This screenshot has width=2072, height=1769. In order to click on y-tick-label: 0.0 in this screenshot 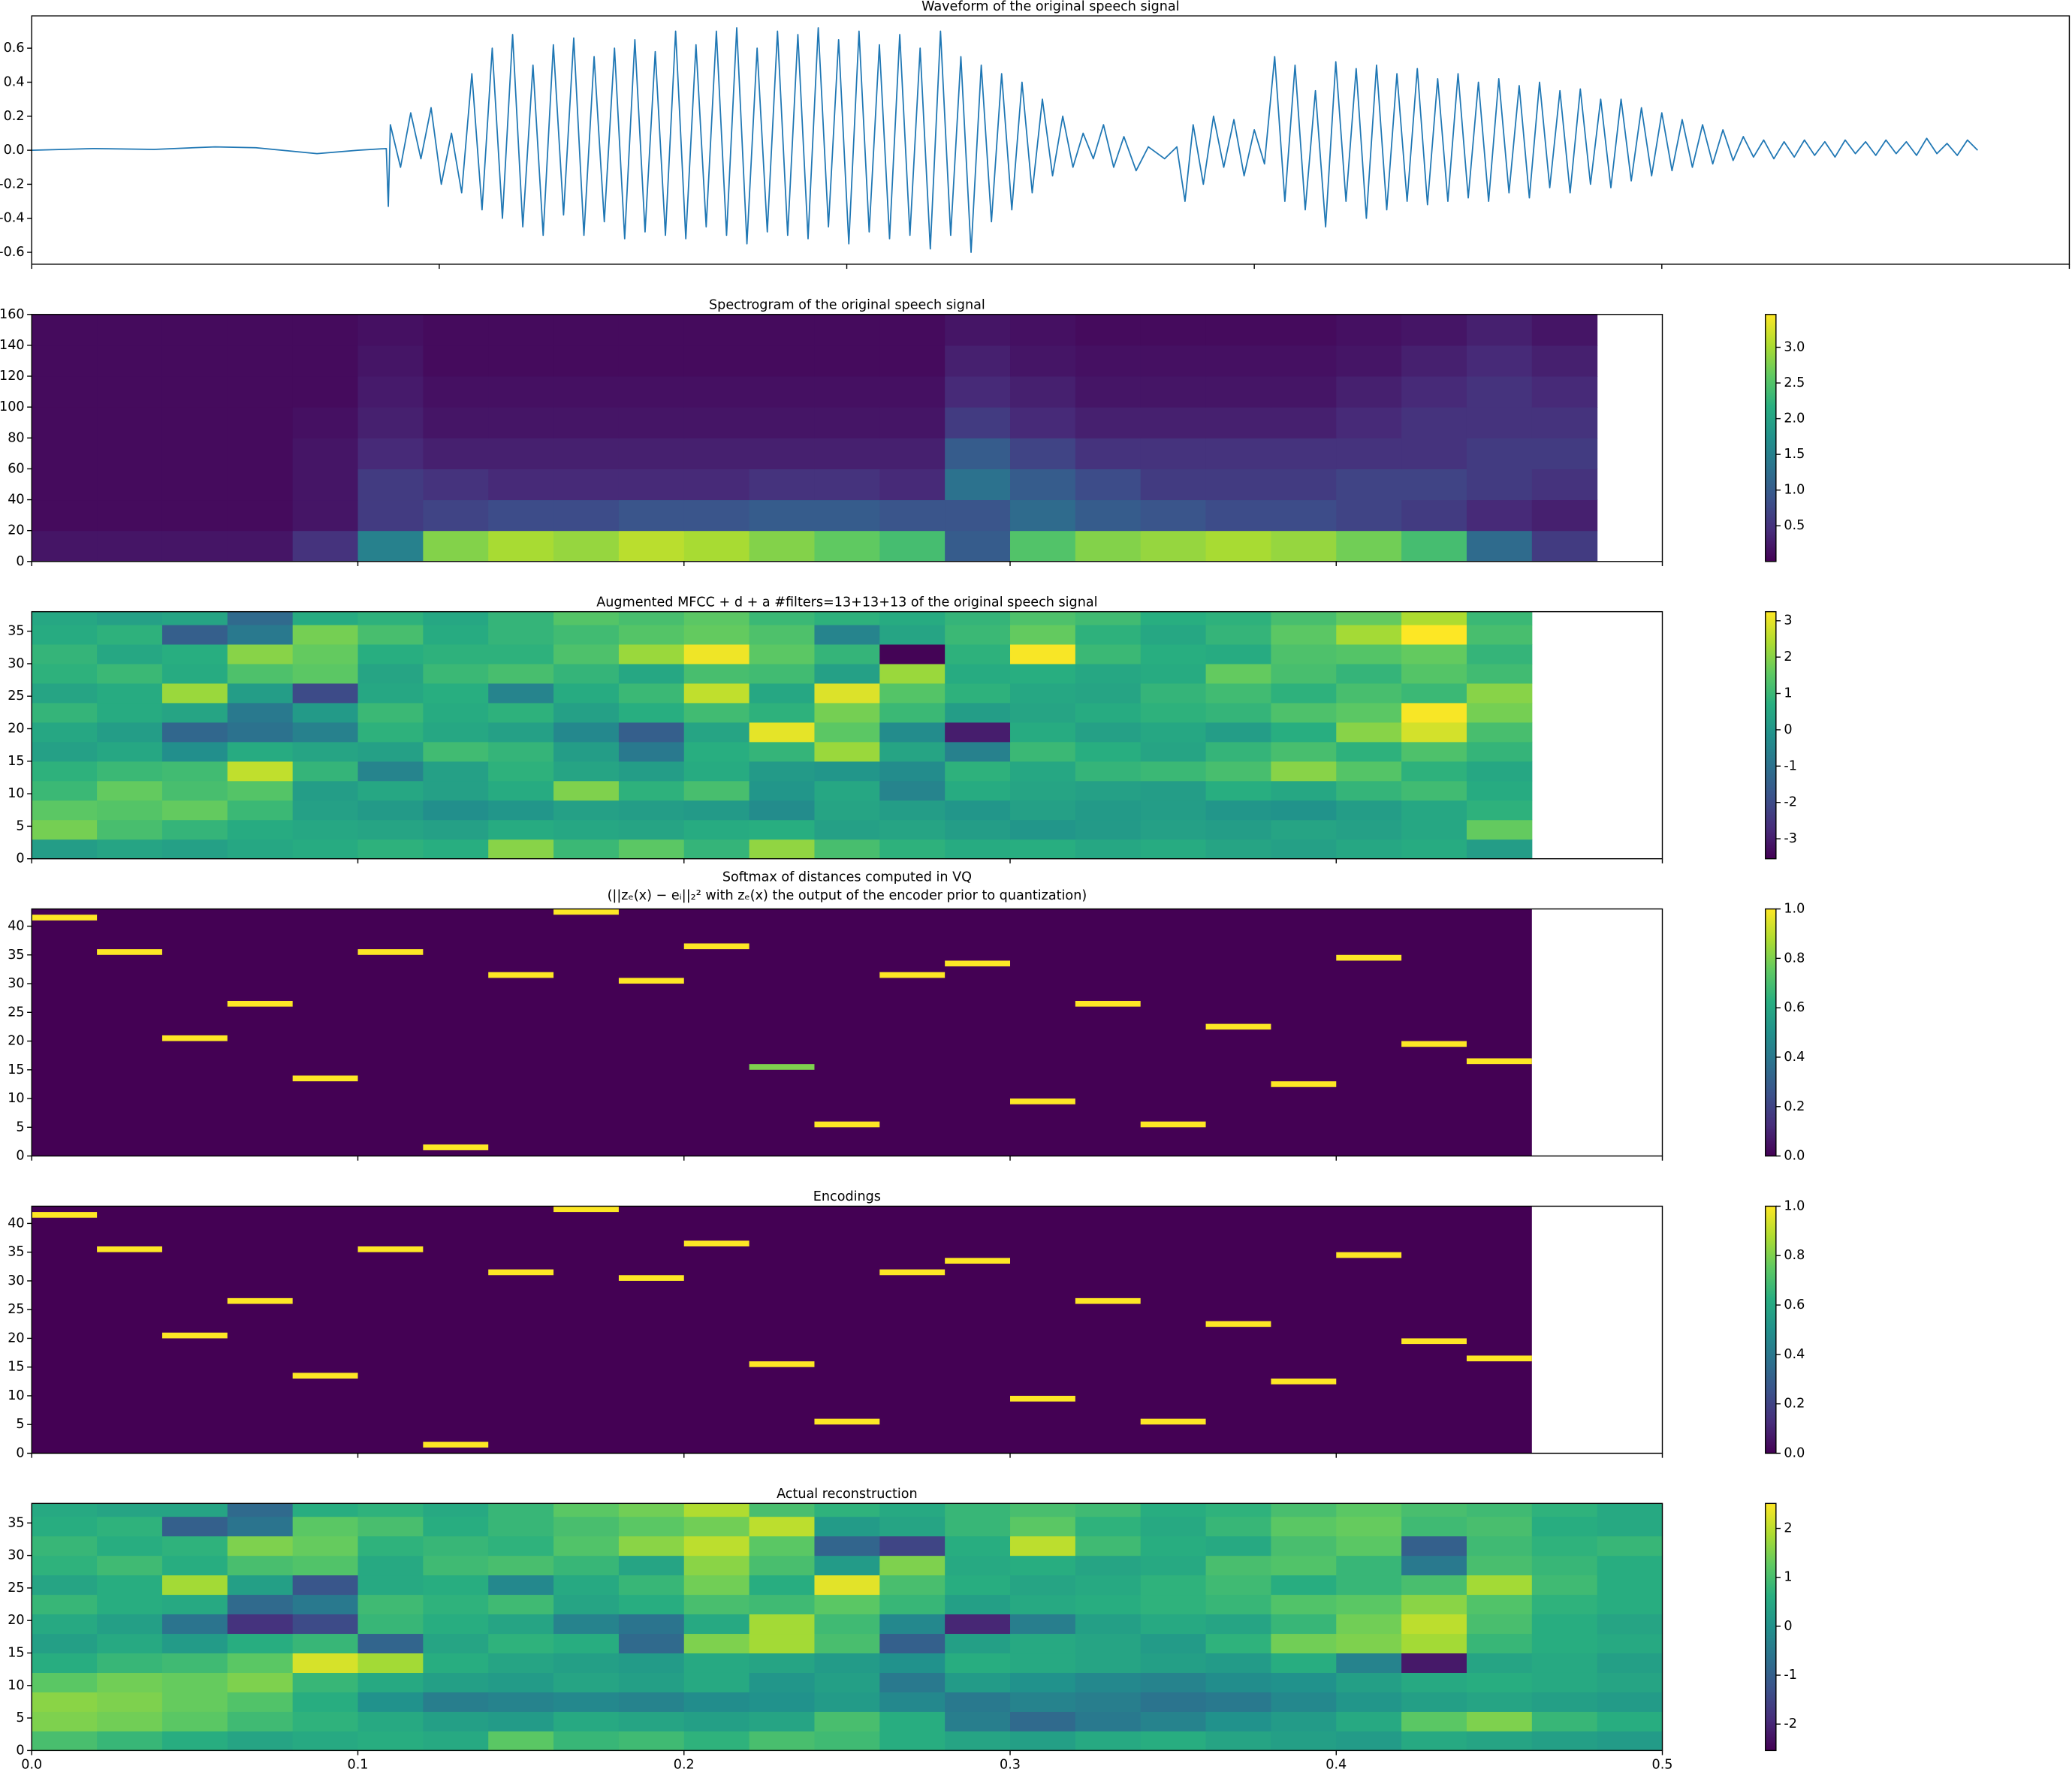, I will do `click(14, 150)`.